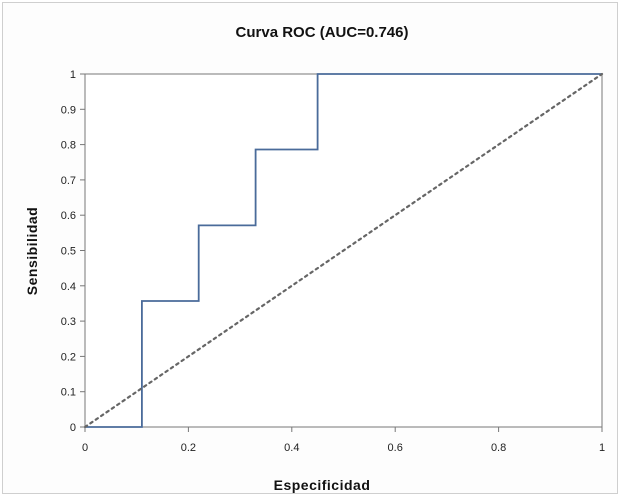 This screenshot has width=622, height=498. I want to click on x-axis-label: Especificidad, so click(322, 485).